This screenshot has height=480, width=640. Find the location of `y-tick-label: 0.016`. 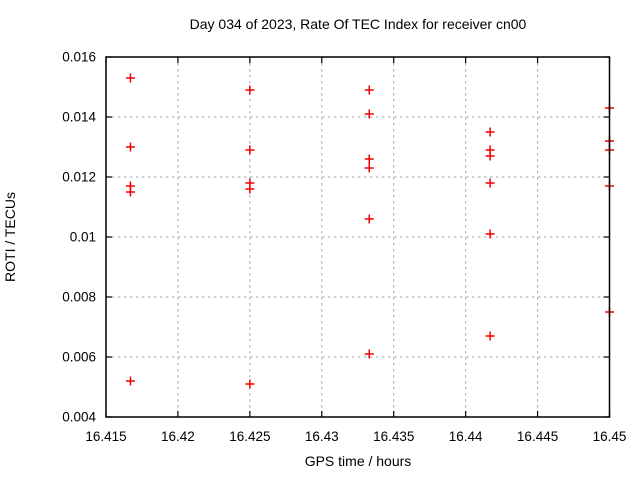

y-tick-label: 0.016 is located at coordinates (79, 57).